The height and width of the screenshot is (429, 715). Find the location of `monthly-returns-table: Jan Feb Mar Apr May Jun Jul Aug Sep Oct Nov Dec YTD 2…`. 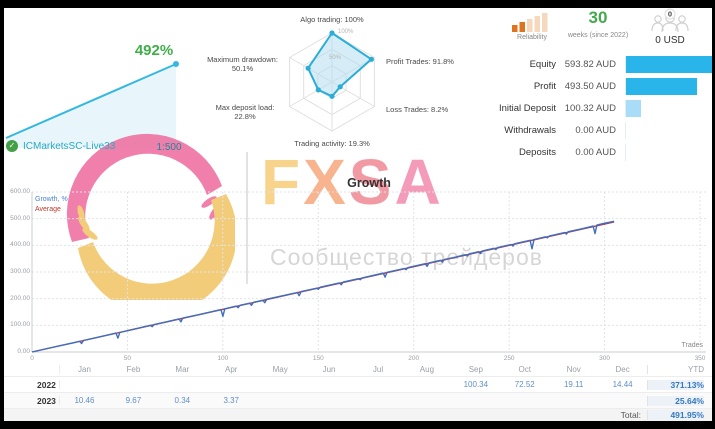

monthly-returns-table: Jan Feb Mar Apr May Jun Jul Aug Sep Oct Nov Dec YTD 2… is located at coordinates (358, 391).